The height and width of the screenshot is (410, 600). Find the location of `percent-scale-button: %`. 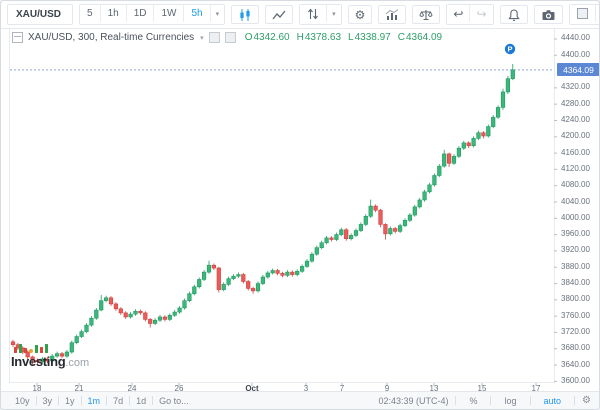

percent-scale-button: % is located at coordinates (473, 400).